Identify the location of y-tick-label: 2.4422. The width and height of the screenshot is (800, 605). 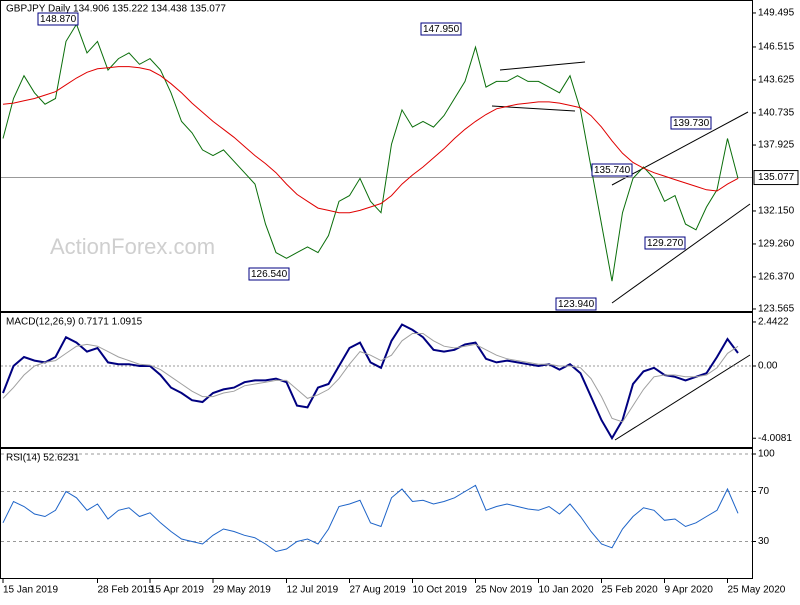
(773, 322).